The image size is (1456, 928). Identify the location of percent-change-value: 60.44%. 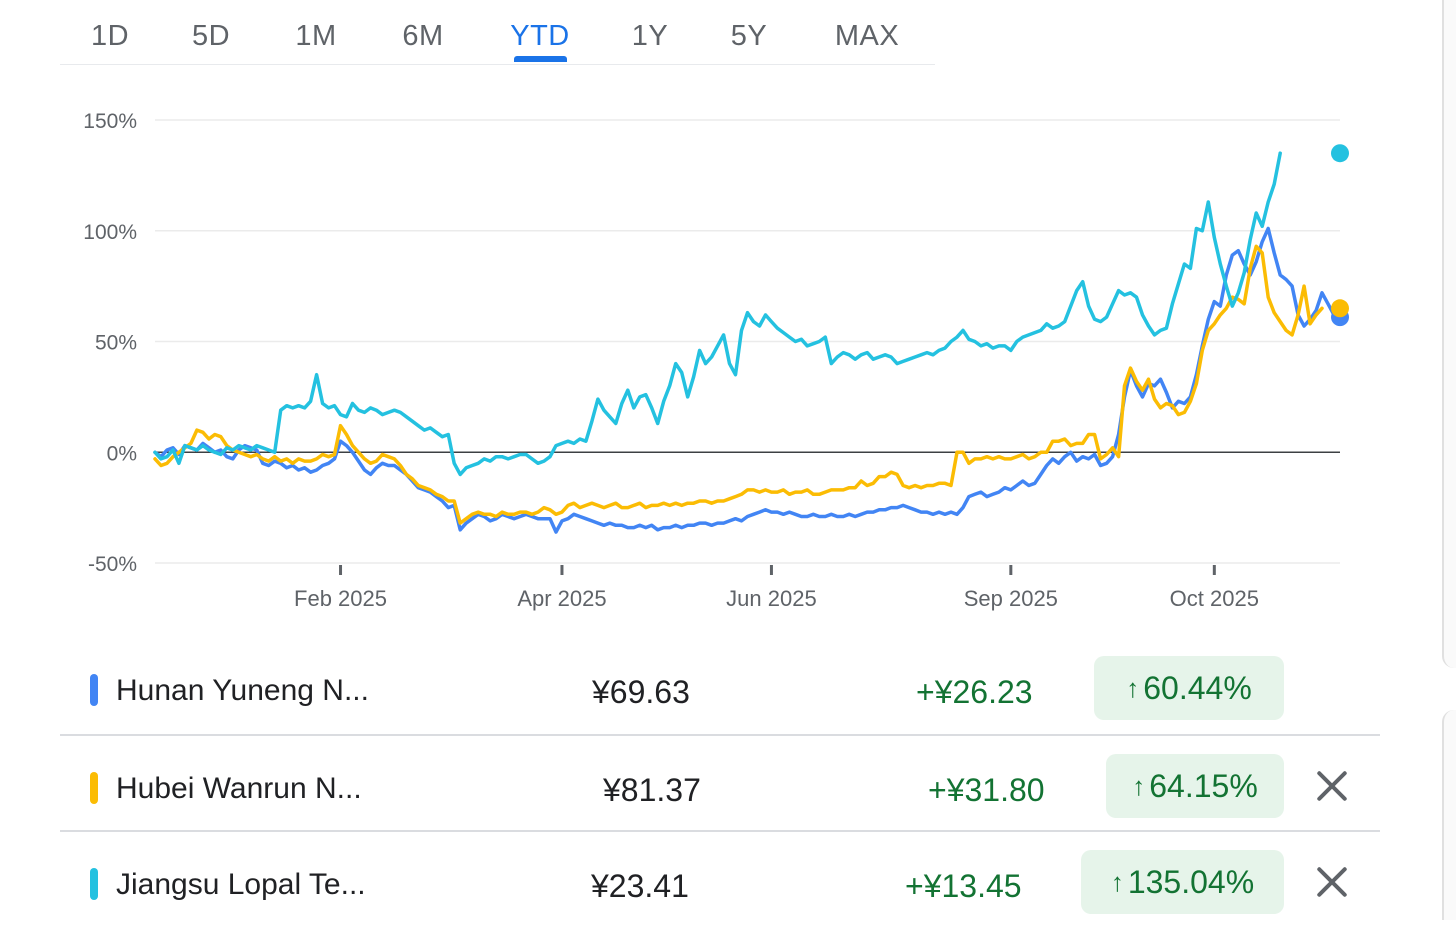
(1197, 687).